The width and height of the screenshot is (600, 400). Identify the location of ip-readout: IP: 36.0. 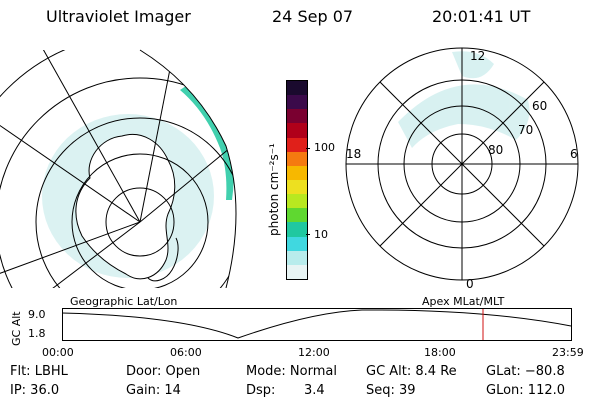
(35, 390).